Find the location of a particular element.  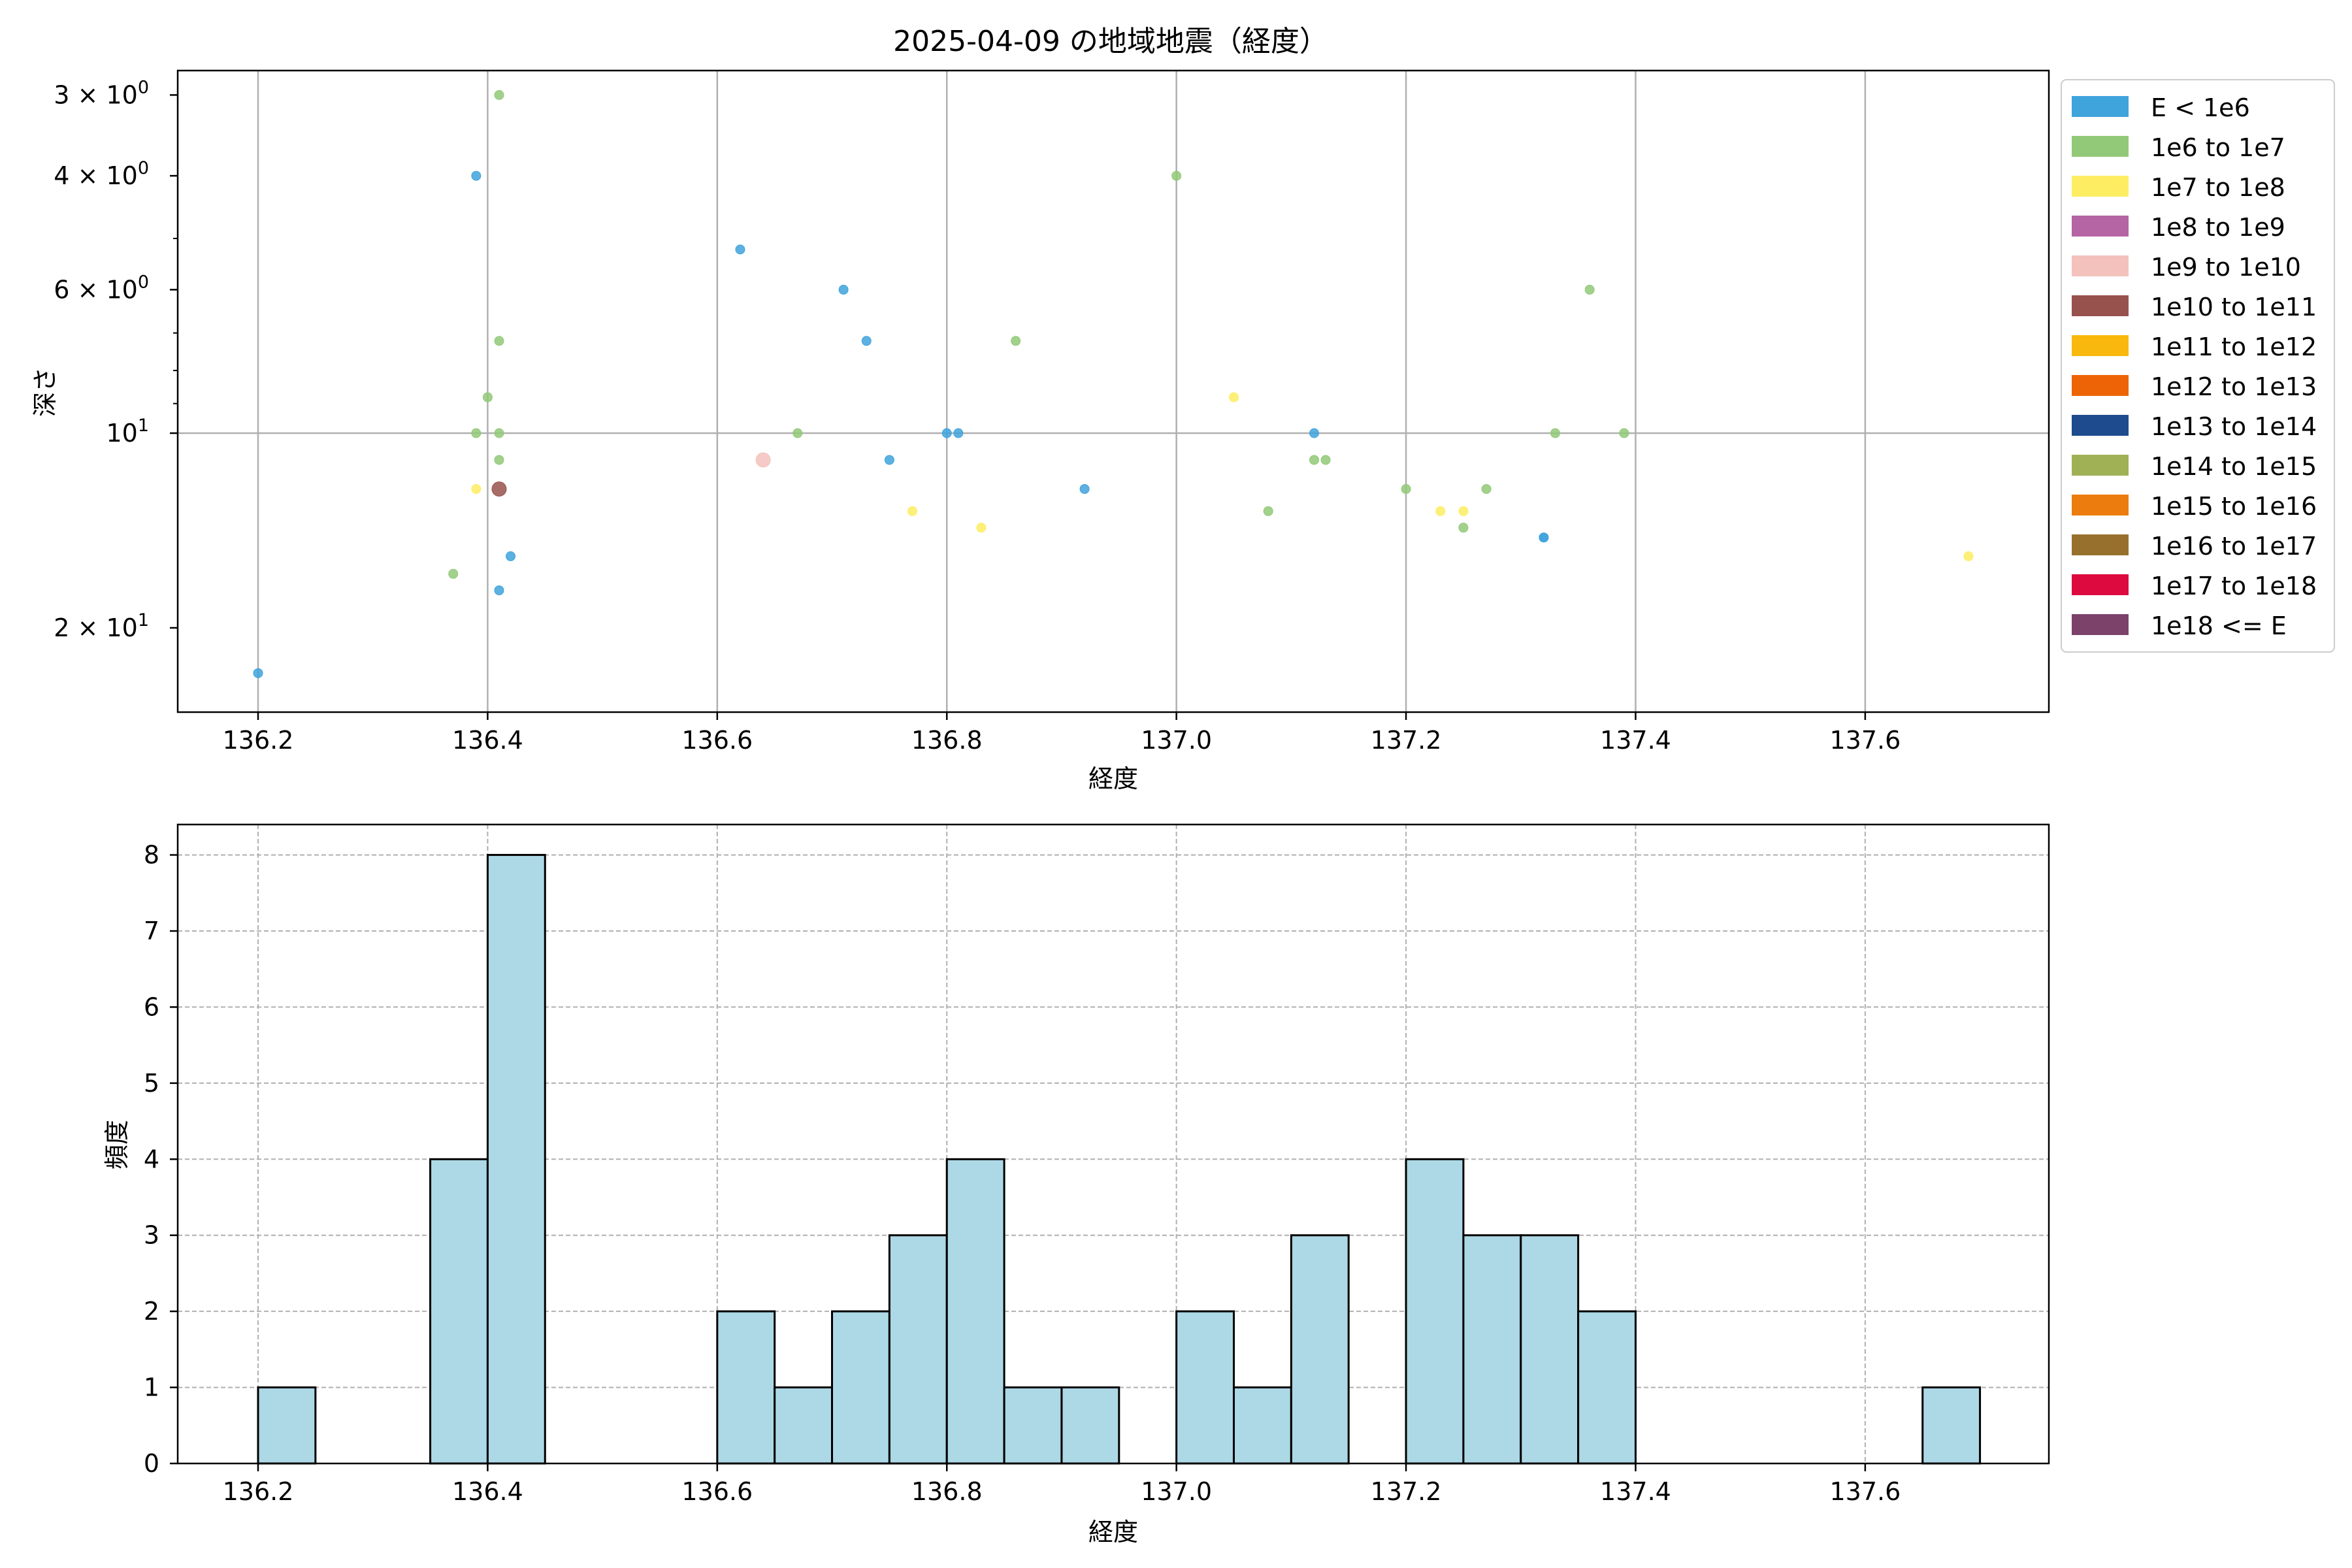

legend-label: 1e15 to 1e16 is located at coordinates (2234, 506).